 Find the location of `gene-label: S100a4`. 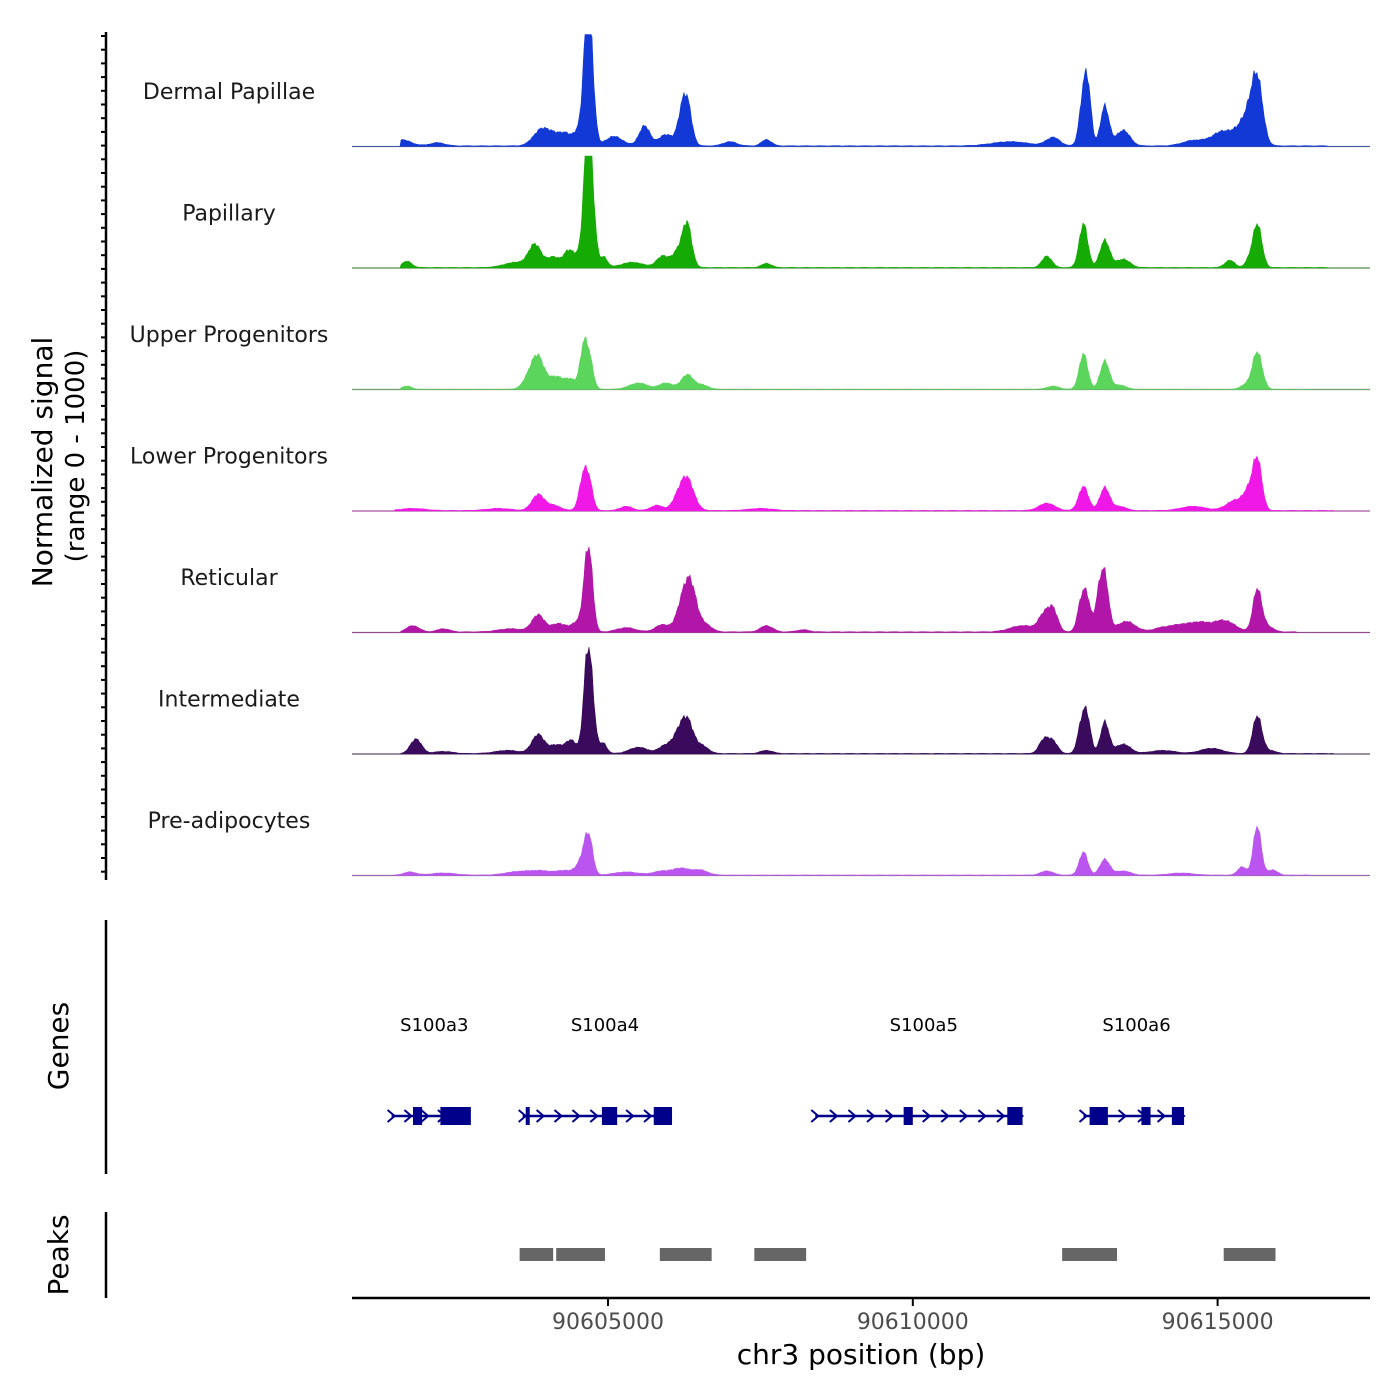

gene-label: S100a4 is located at coordinates (605, 1025).